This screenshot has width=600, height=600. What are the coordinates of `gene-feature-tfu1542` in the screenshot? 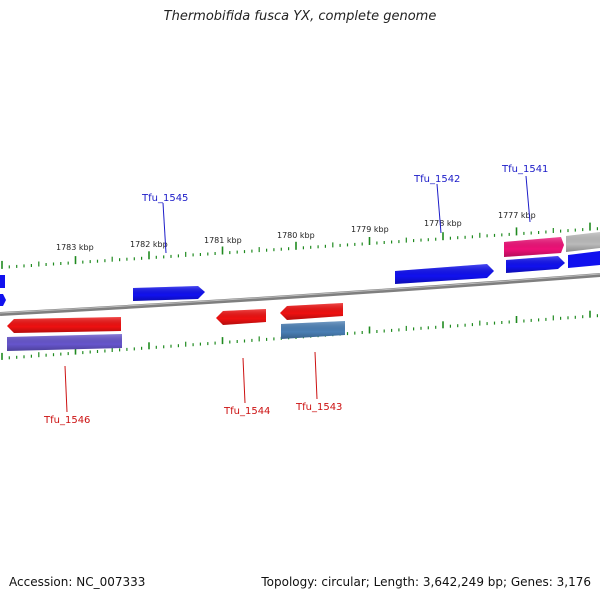 It's located at (444, 274).